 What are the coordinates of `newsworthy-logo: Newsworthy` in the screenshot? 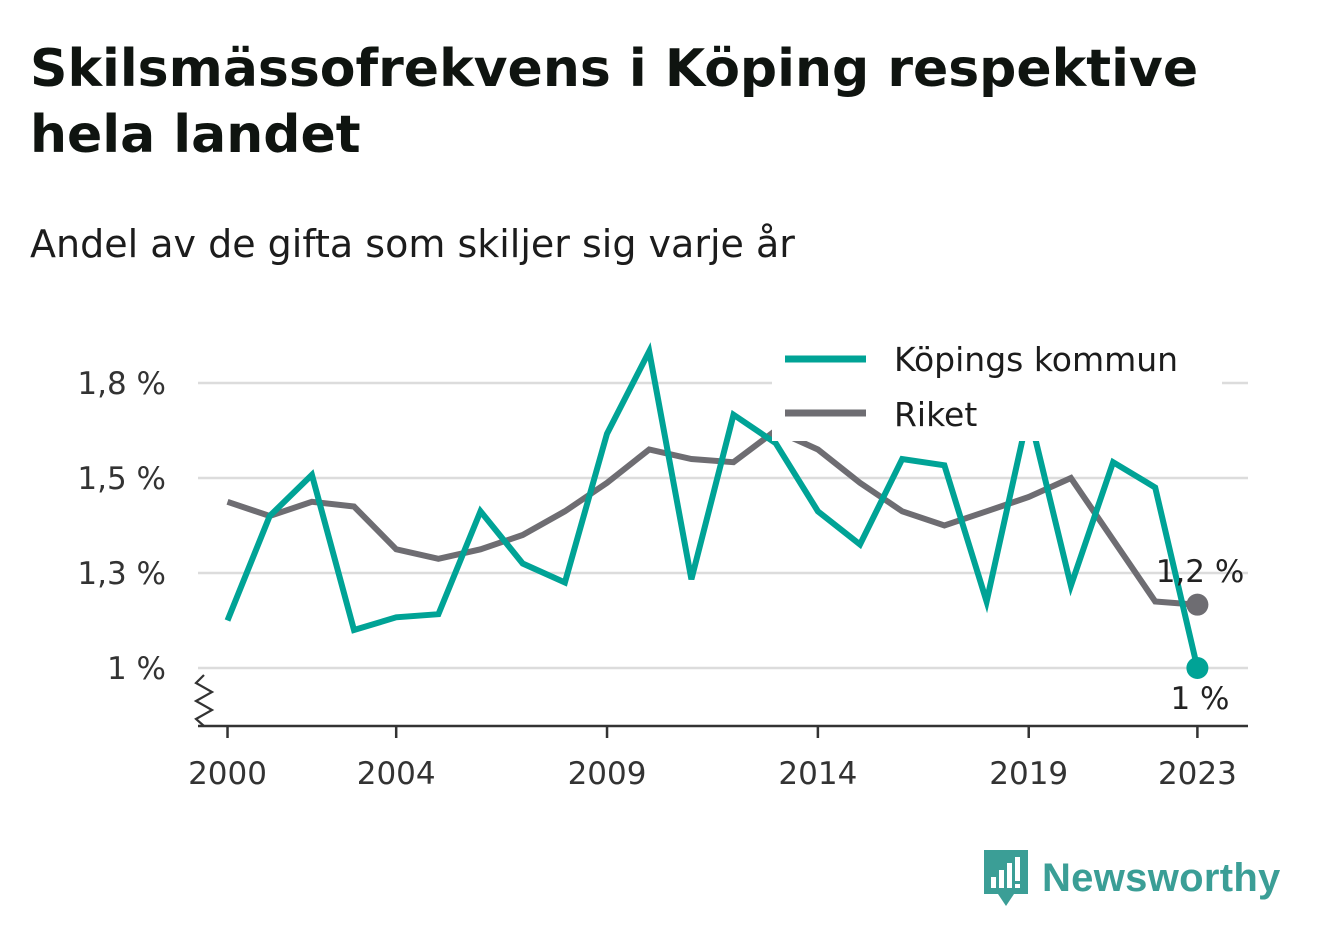 It's located at (1131, 878).